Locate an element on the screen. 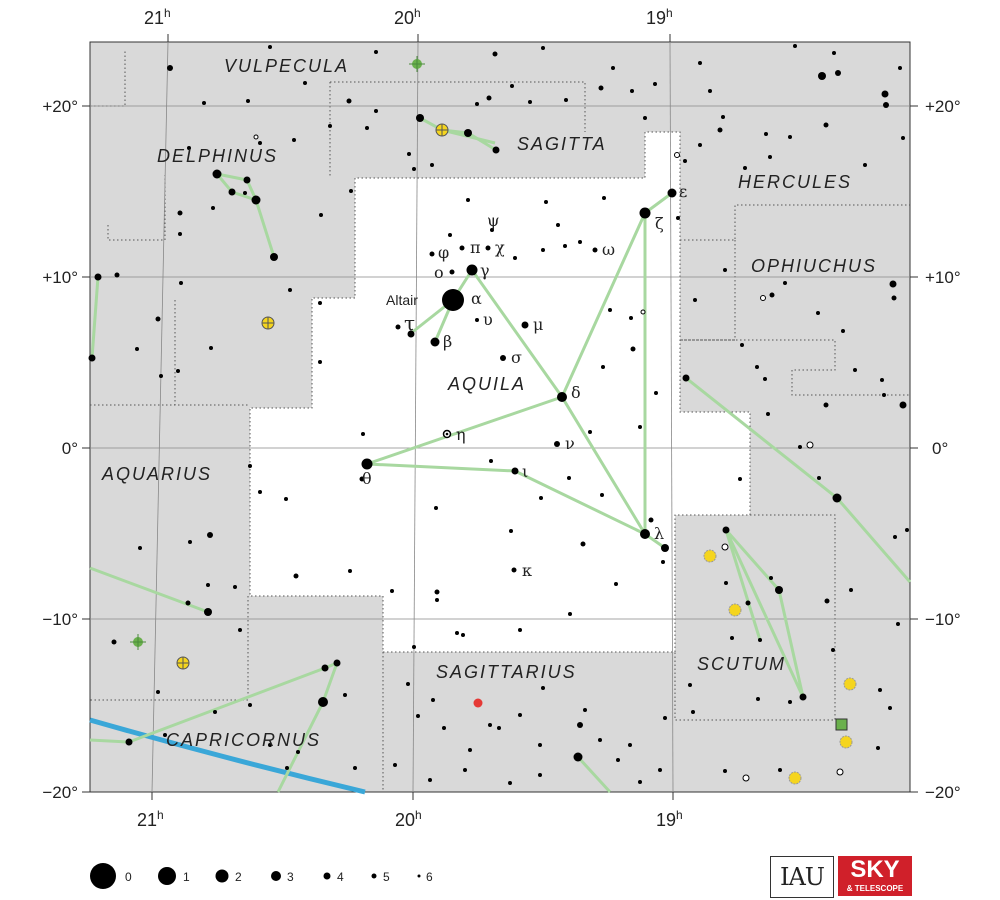  star-zeta is located at coordinates (645, 213).